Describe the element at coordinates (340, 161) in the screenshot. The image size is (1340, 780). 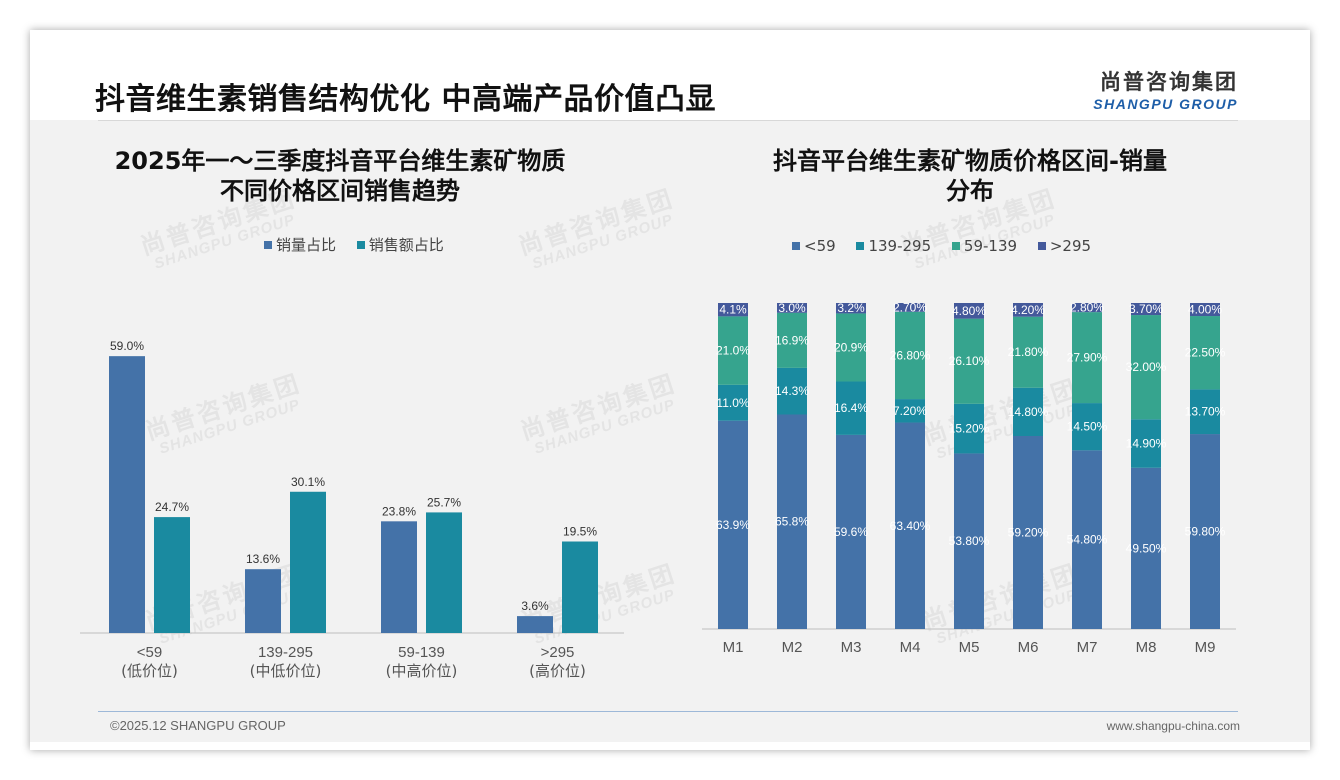
I see `left-chart-title-line1: 2025年一～三季度抖音平台维生素矿物质` at that location.